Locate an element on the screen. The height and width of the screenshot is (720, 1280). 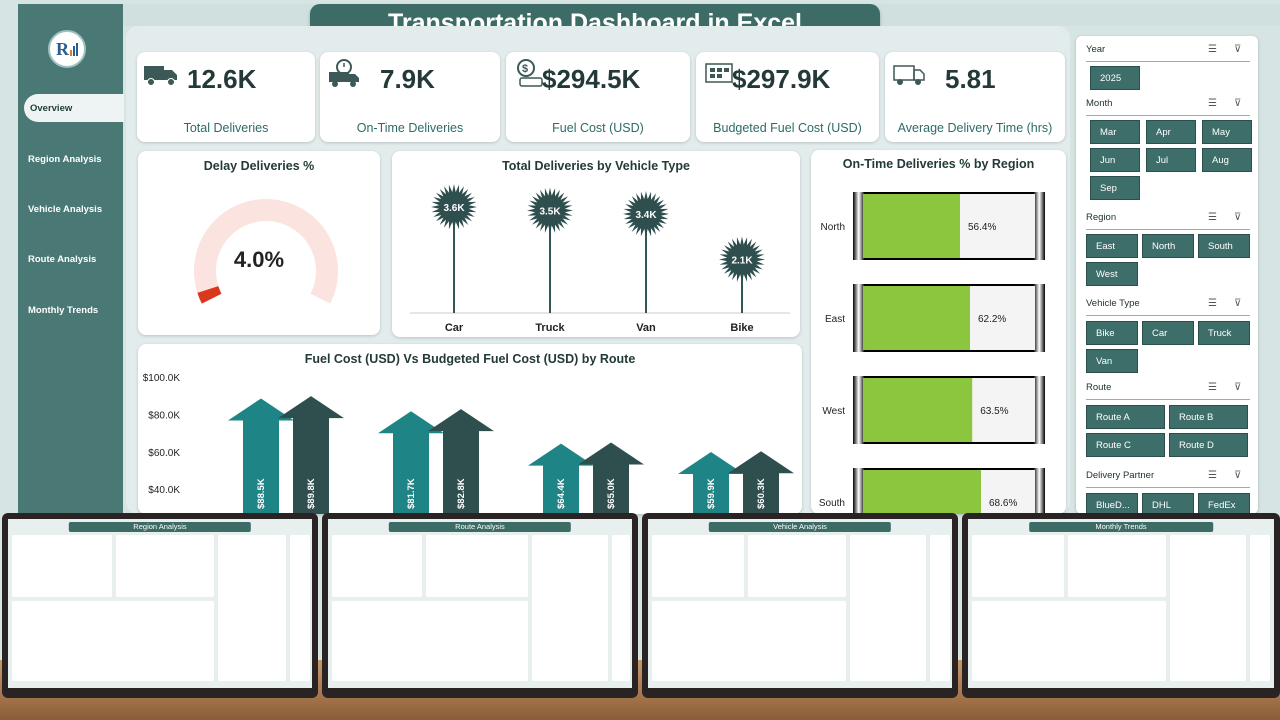
monitor-monthly-trends: Monthly Trends is located at coordinates (1121, 605).